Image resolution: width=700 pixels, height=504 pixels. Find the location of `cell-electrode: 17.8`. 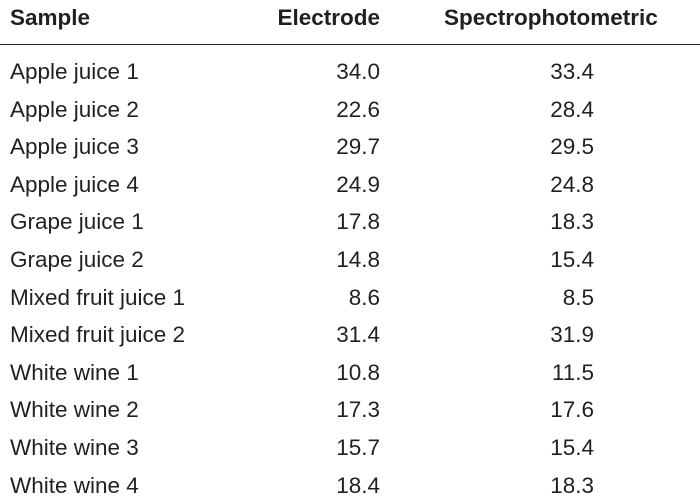

cell-electrode: 17.8 is located at coordinates (358, 222).